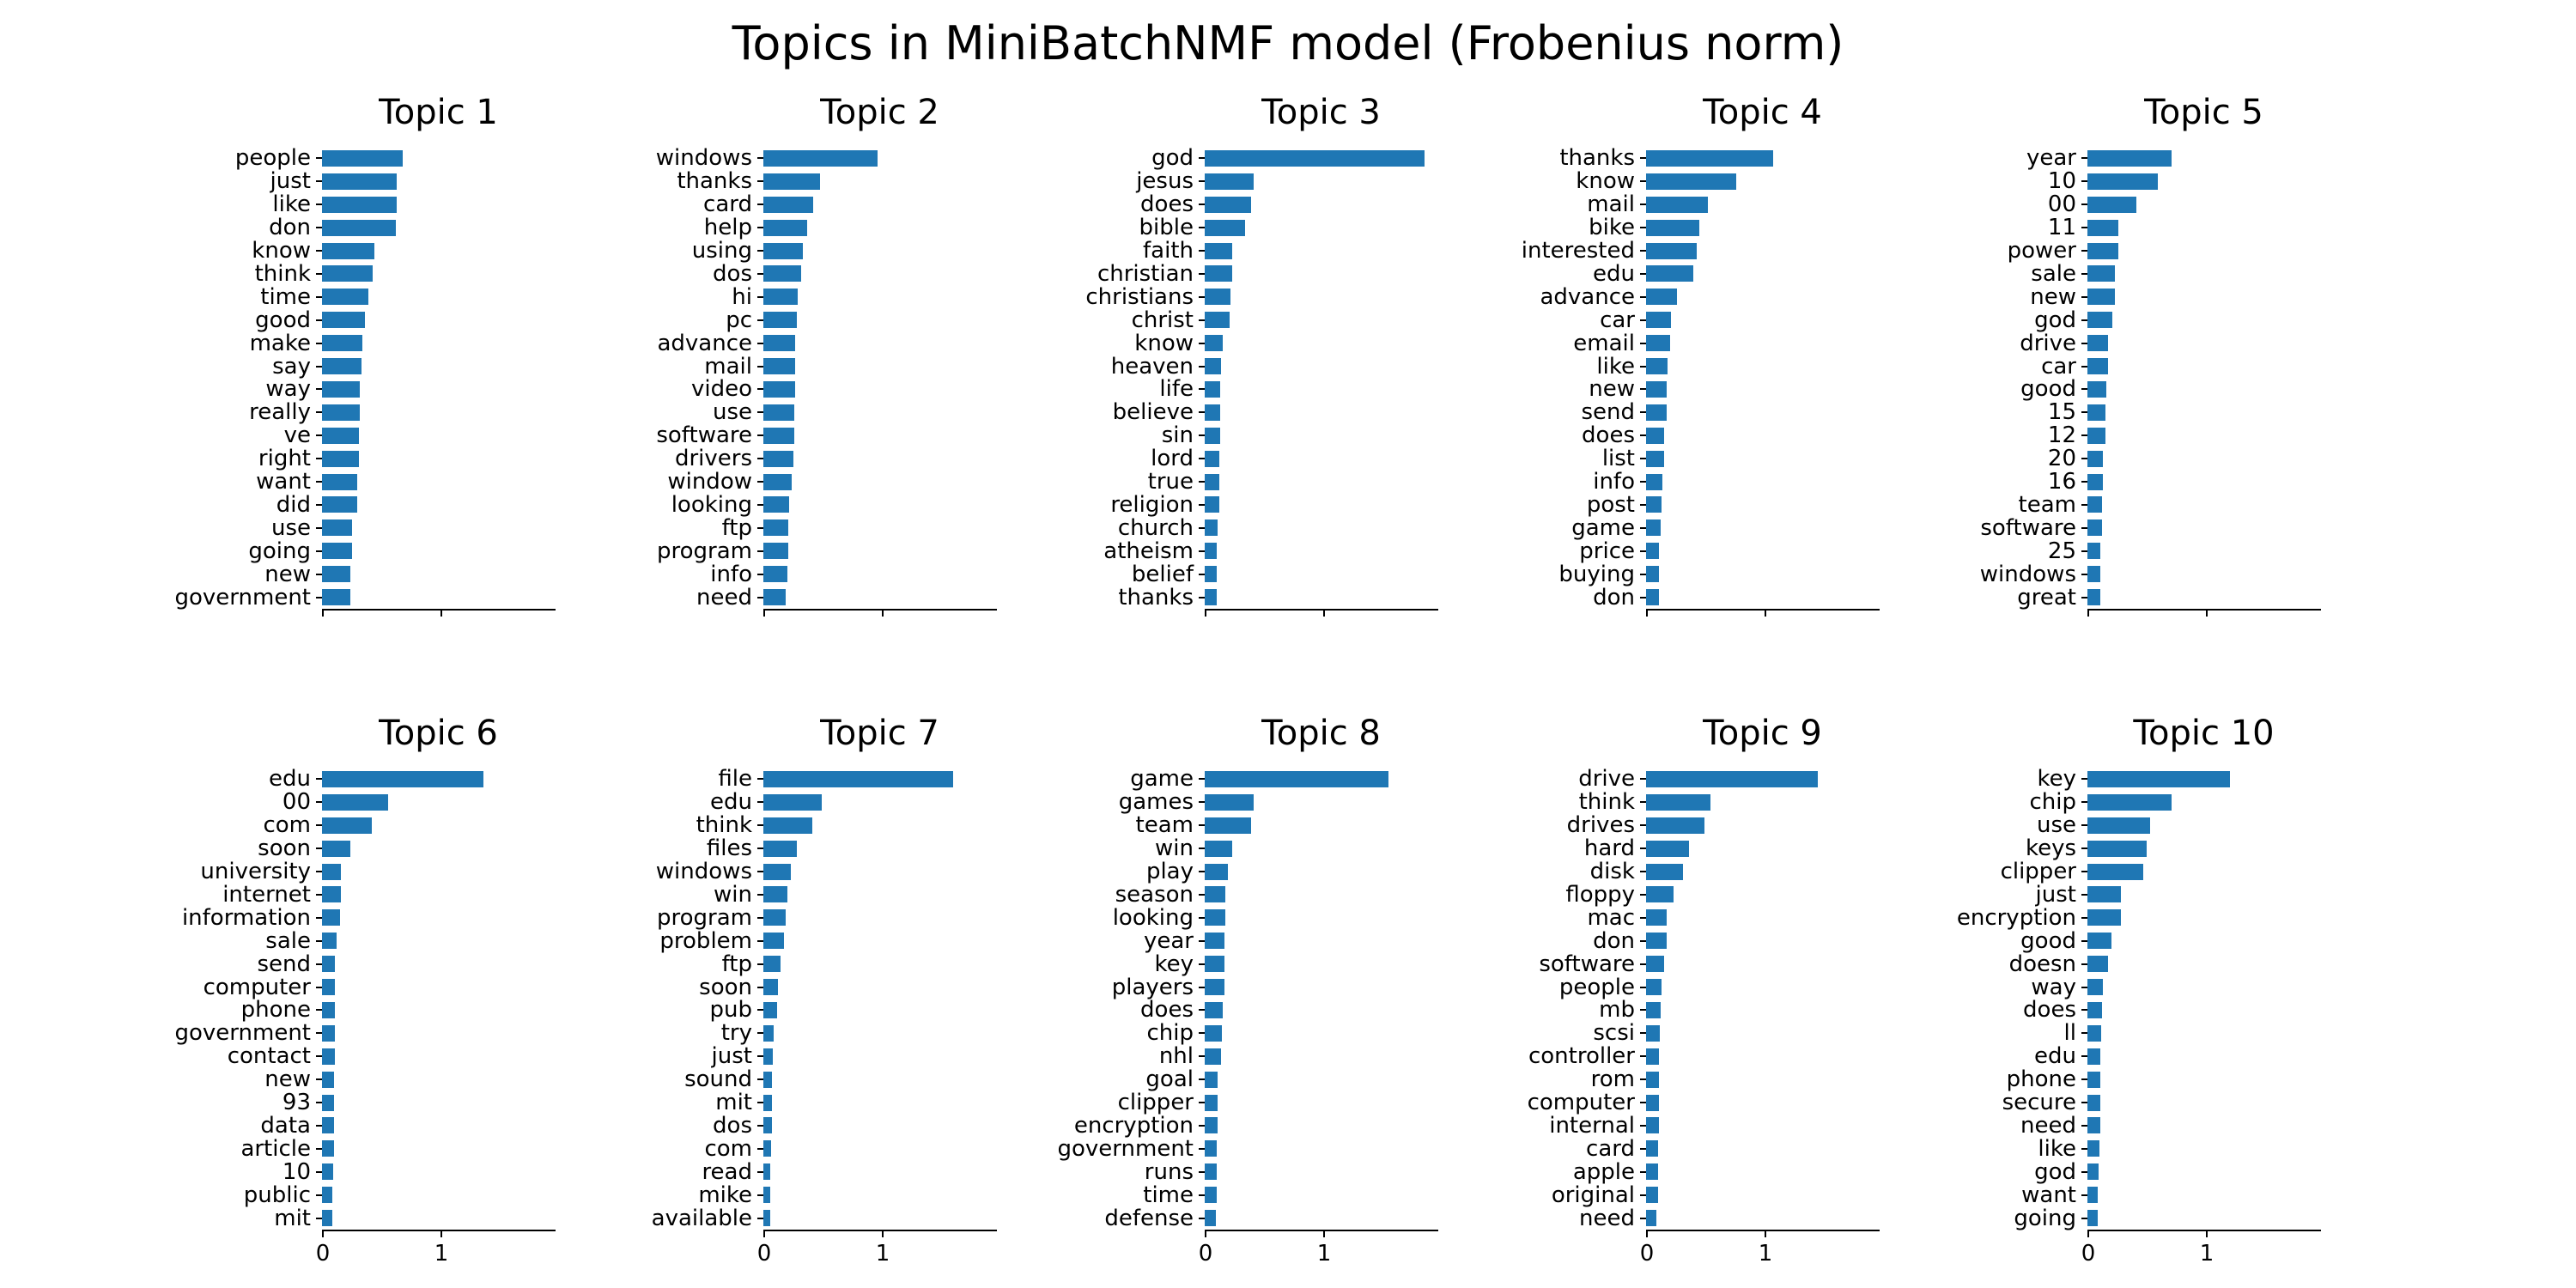 The width and height of the screenshot is (2576, 1288). I want to click on y-tick-label: ftp, so click(737, 528).